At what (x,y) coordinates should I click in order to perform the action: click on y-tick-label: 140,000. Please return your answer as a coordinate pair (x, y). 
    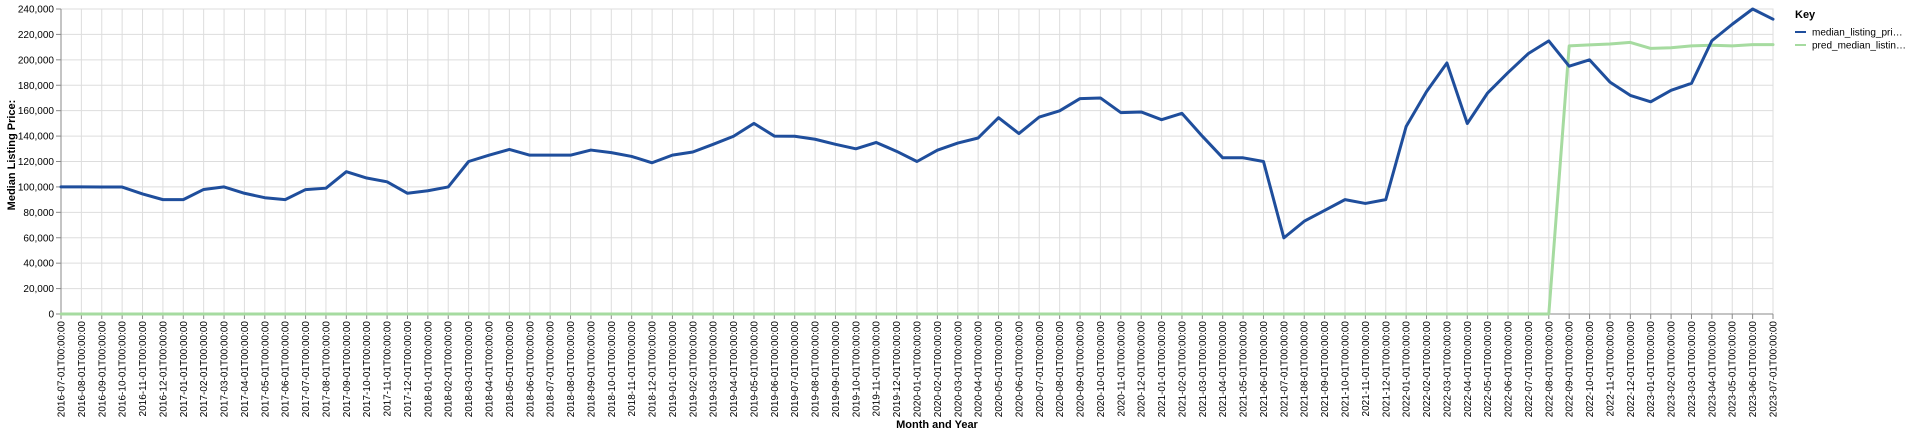
    Looking at the image, I should click on (36, 137).